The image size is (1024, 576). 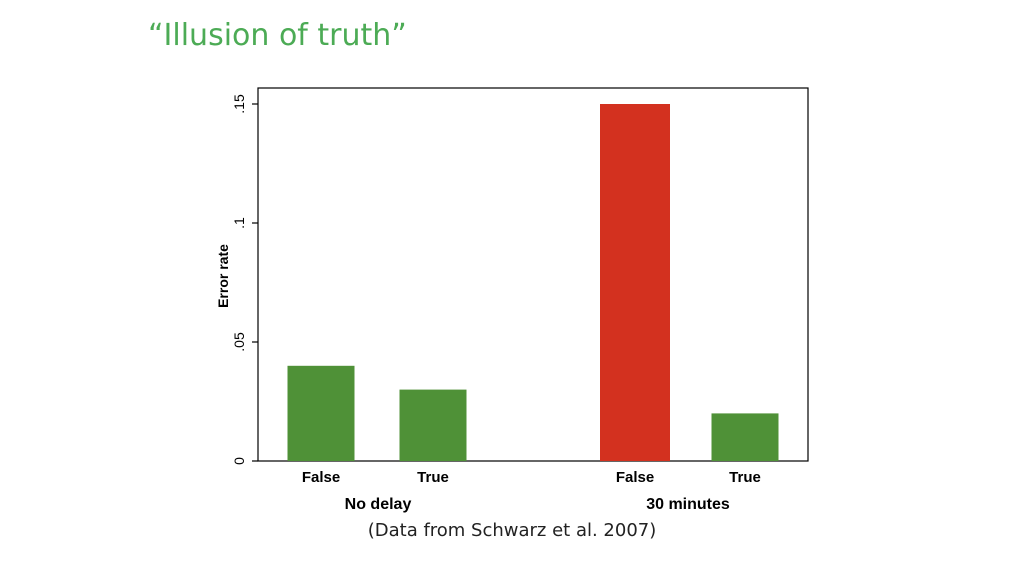 I want to click on y-tick-label: .05, so click(x=239, y=342).